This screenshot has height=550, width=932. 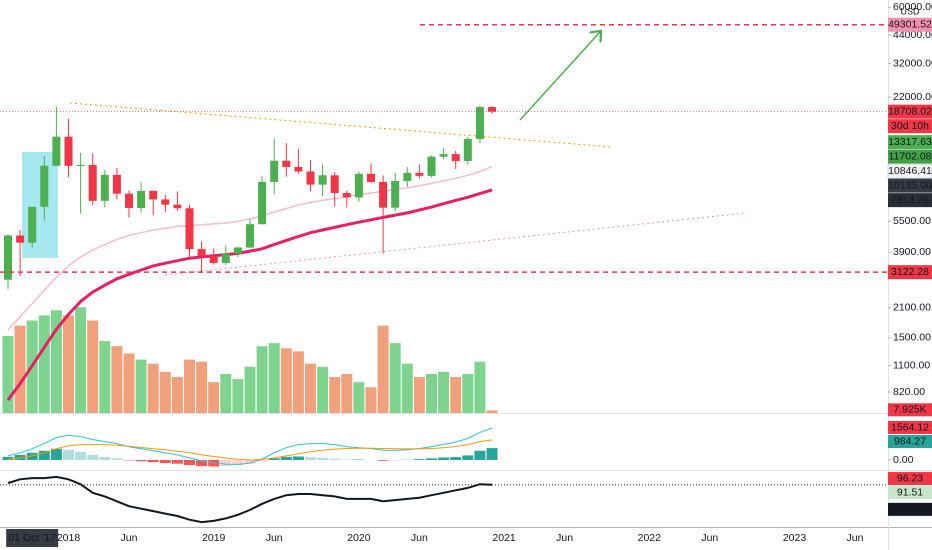 I want to click on y-tick-label: 1100.00, so click(x=911, y=365).